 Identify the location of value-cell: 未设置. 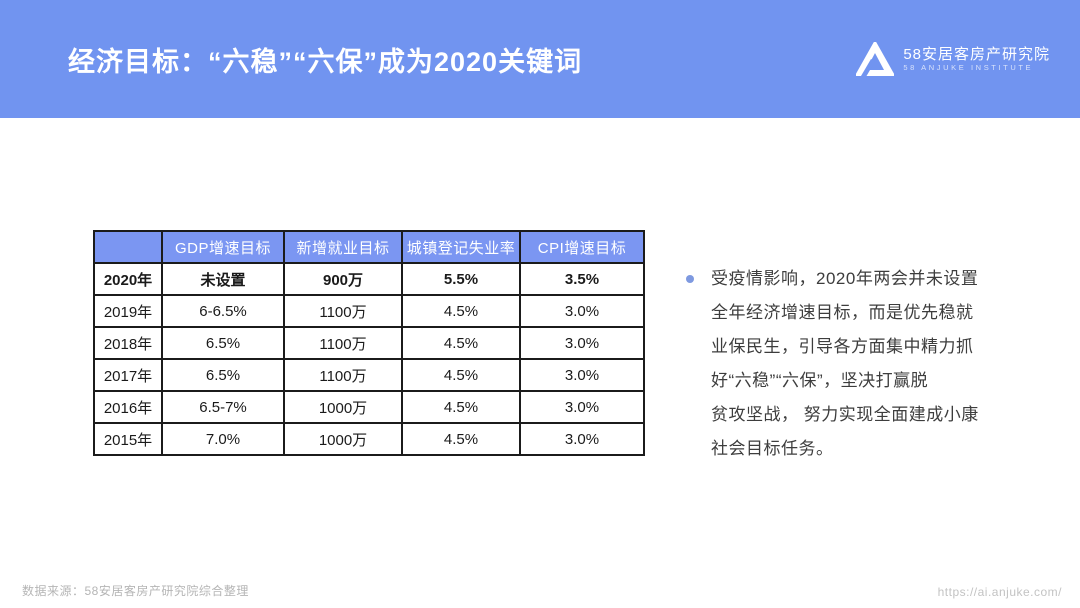
(223, 279).